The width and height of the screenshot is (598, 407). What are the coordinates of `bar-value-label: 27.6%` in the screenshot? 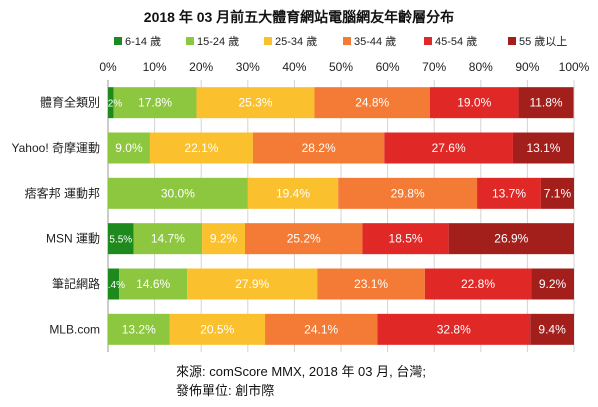 It's located at (449, 148).